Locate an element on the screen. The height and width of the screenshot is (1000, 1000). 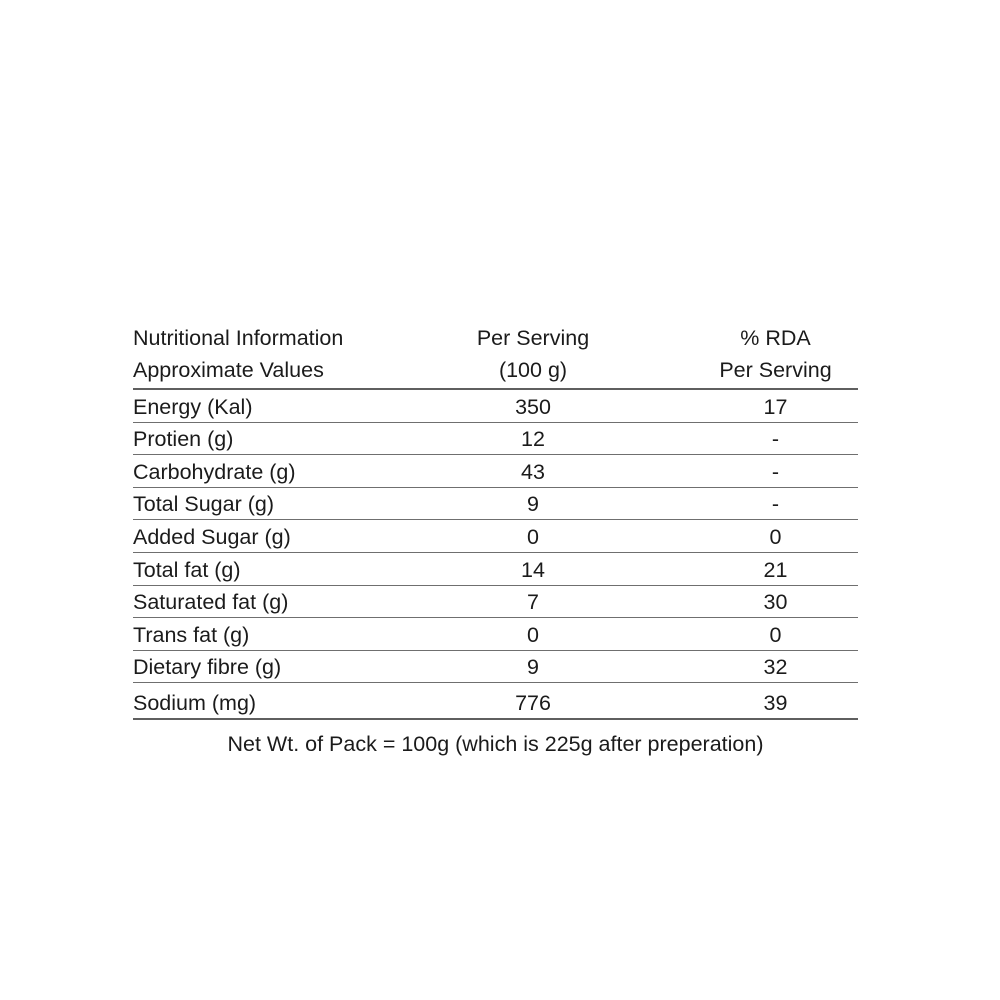
nutrient-label: Total fat (g) is located at coordinates (187, 569).